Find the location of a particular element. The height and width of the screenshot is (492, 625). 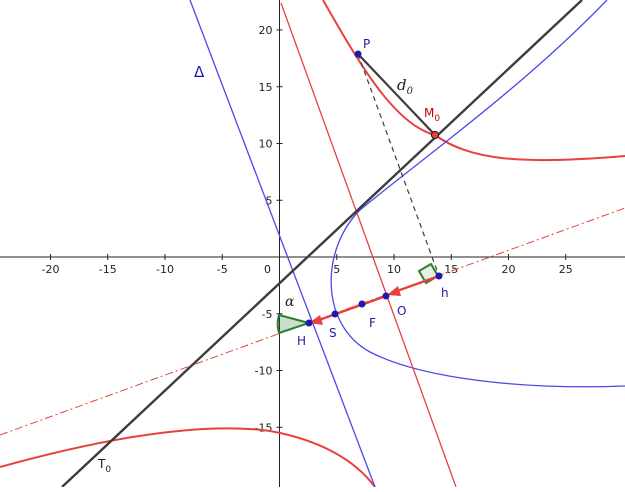

y-tick-label: -15 is located at coordinates (264, 427).